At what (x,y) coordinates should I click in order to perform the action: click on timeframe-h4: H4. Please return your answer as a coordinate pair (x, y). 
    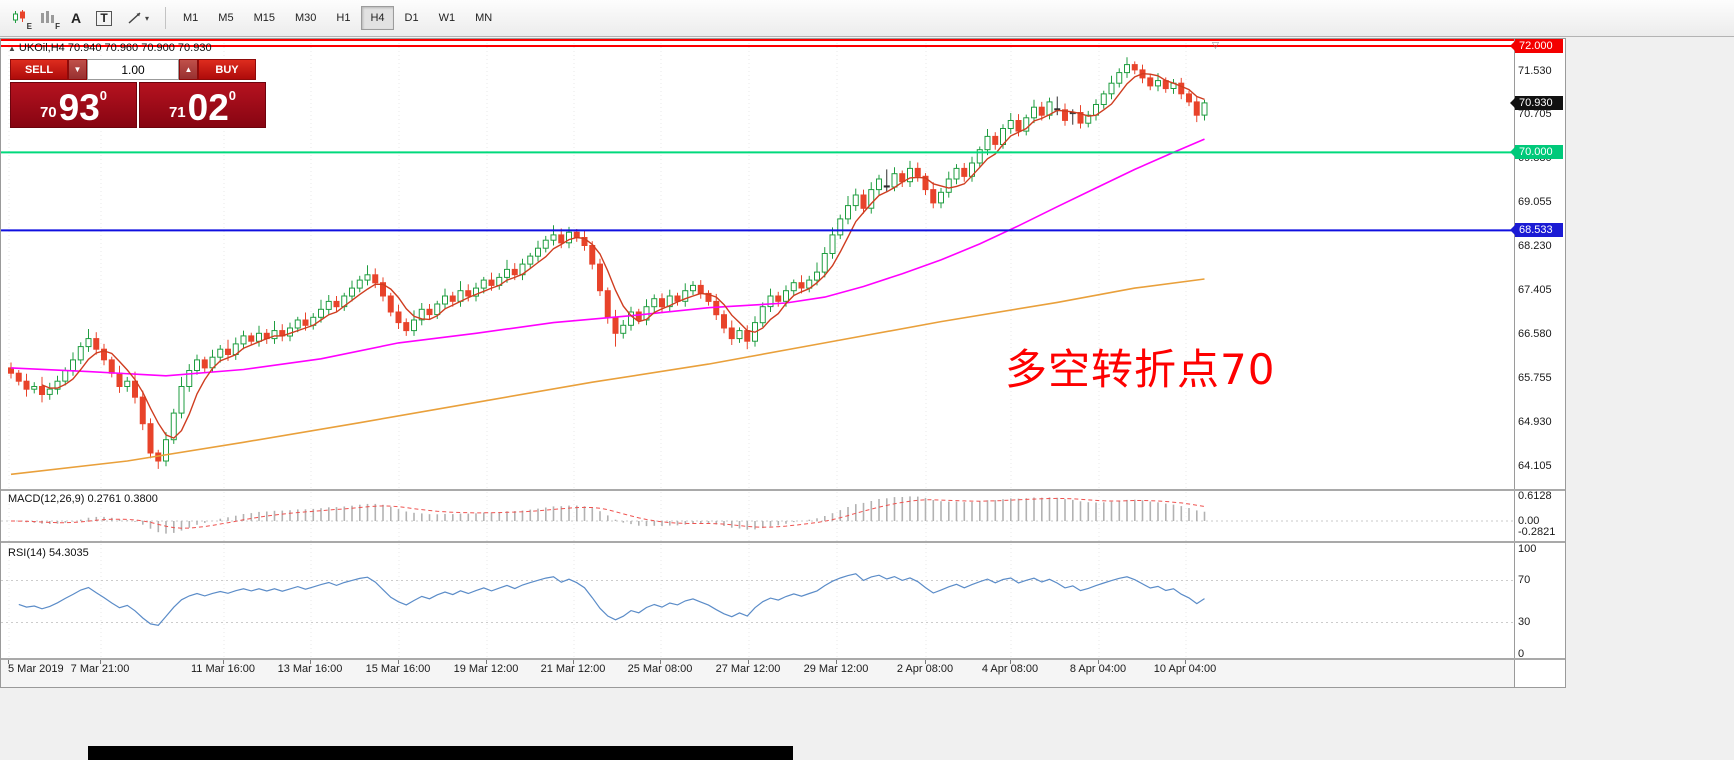
    Looking at the image, I should click on (377, 18).